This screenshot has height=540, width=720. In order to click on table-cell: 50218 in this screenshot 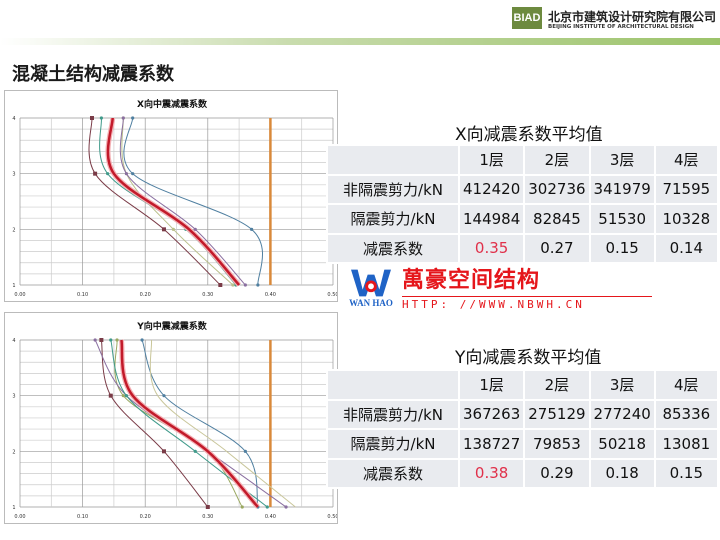, I will do `click(622, 444)`.